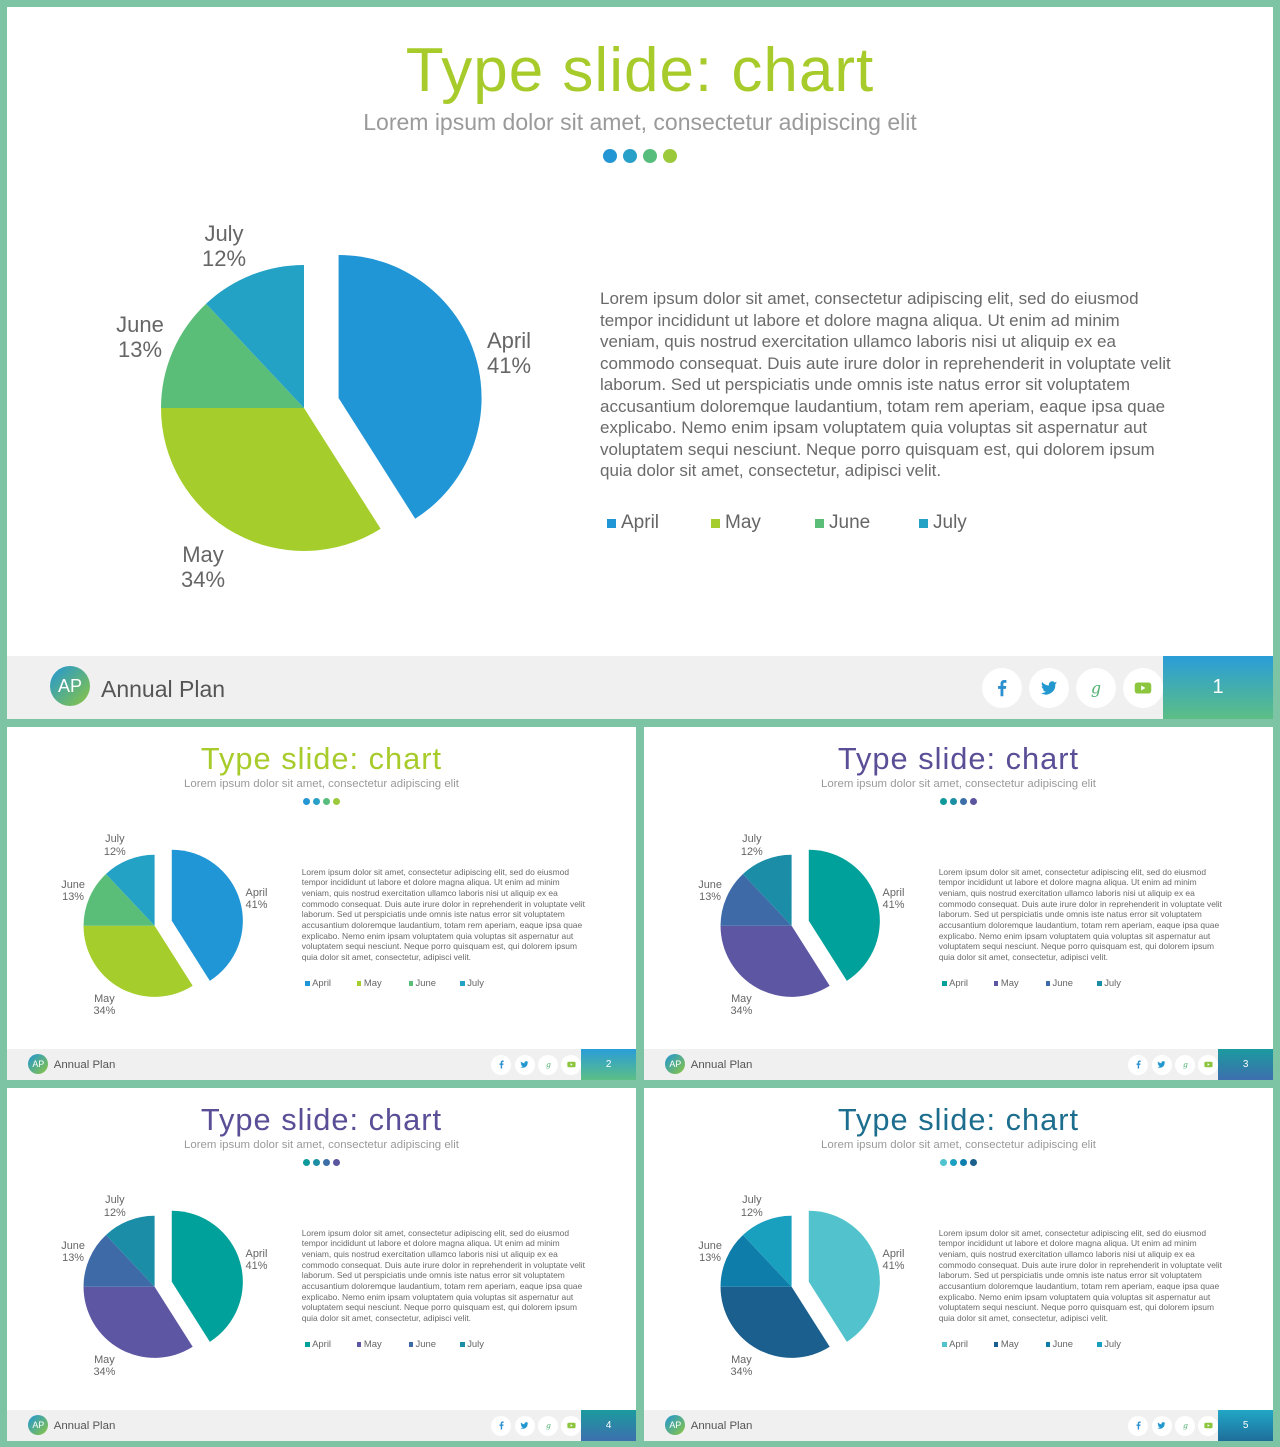 This screenshot has width=1280, height=1447. What do you see at coordinates (119, 1261) in the screenshot?
I see `pie-slice-june` at bounding box center [119, 1261].